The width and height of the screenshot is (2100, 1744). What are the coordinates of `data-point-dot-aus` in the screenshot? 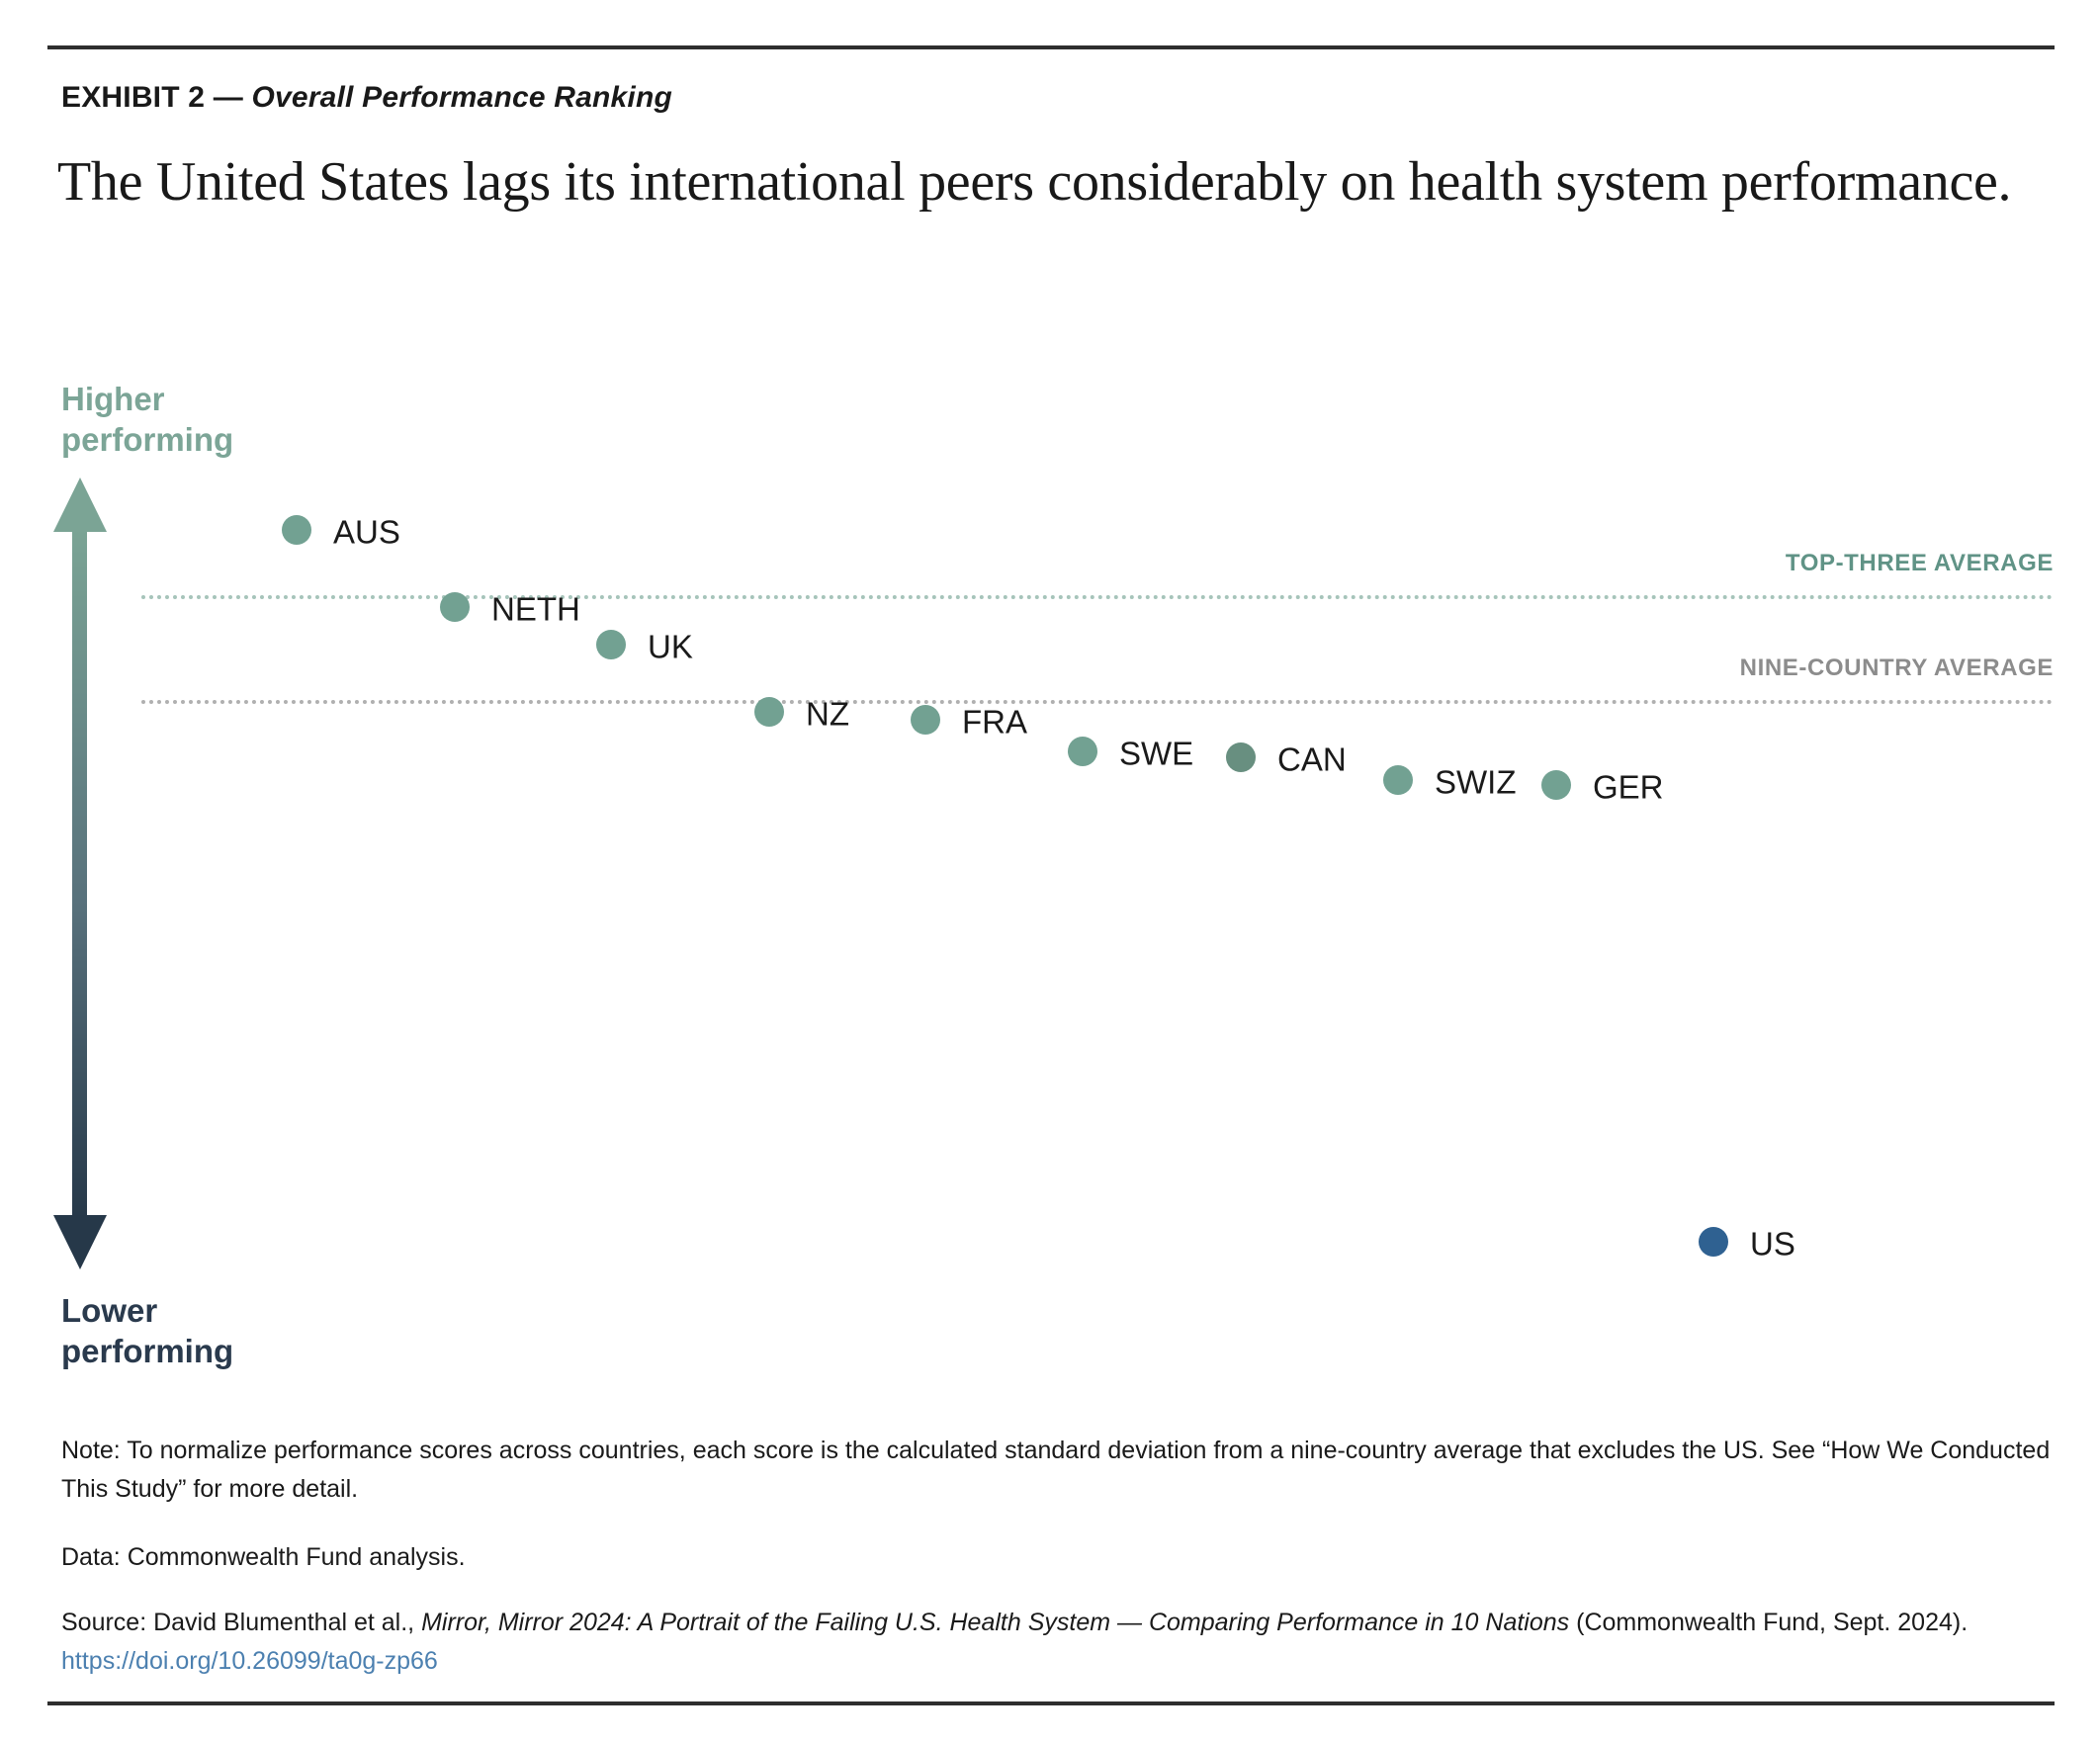 It's located at (296, 530).